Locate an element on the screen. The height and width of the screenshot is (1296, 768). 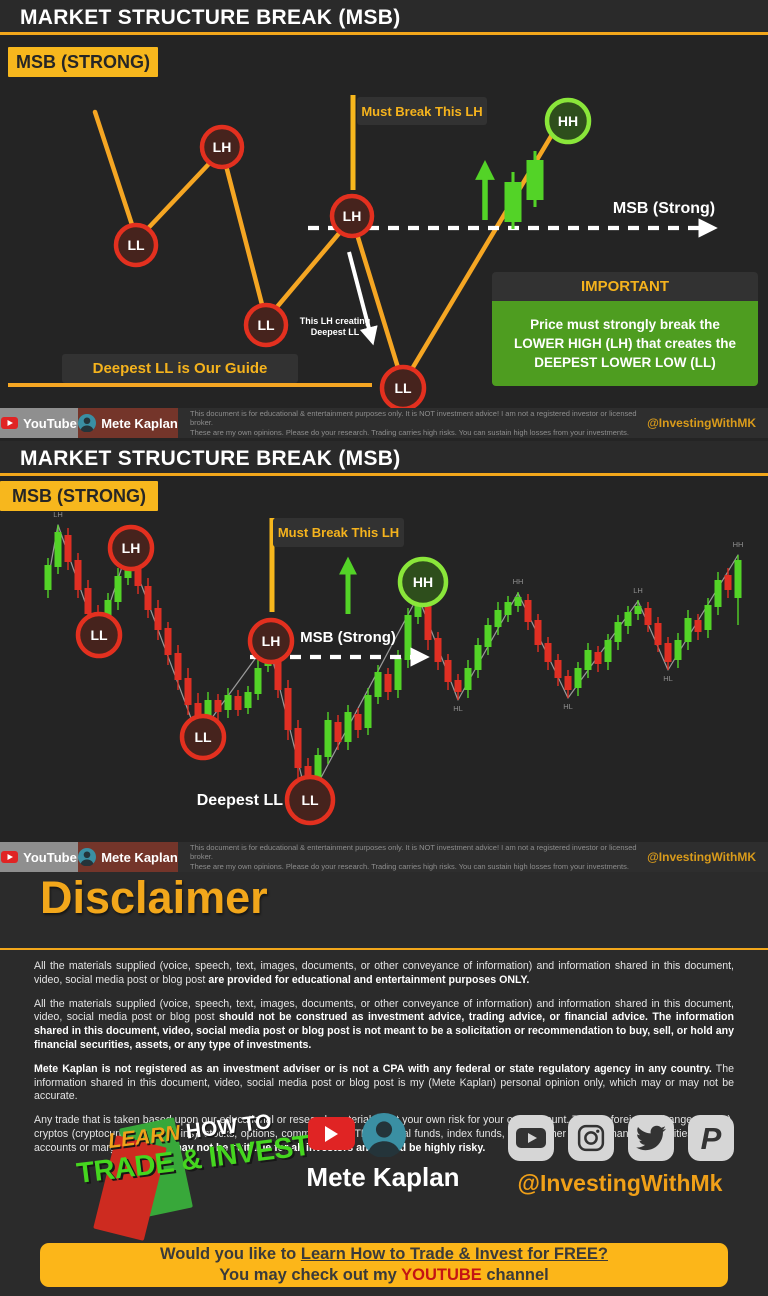
youtube-play-button is located at coordinates (331, 1133).